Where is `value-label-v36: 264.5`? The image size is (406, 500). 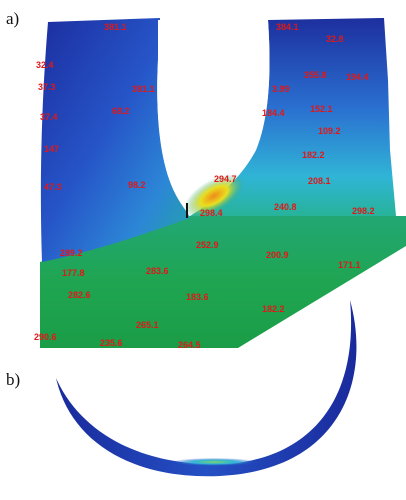
value-label-v36: 264.5 is located at coordinates (189, 345).